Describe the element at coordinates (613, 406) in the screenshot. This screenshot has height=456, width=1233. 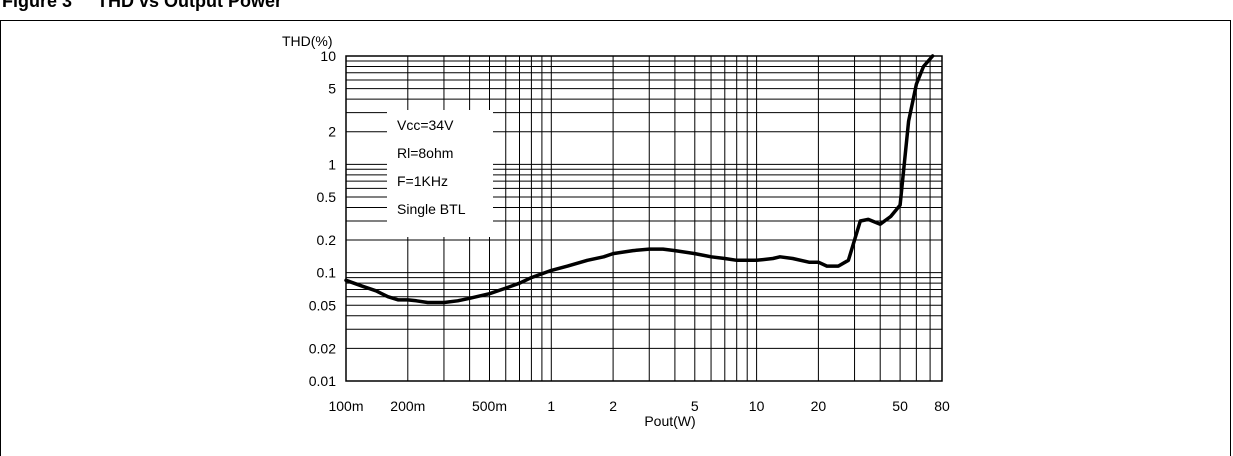
I see `x-tick-label-4: 2` at that location.